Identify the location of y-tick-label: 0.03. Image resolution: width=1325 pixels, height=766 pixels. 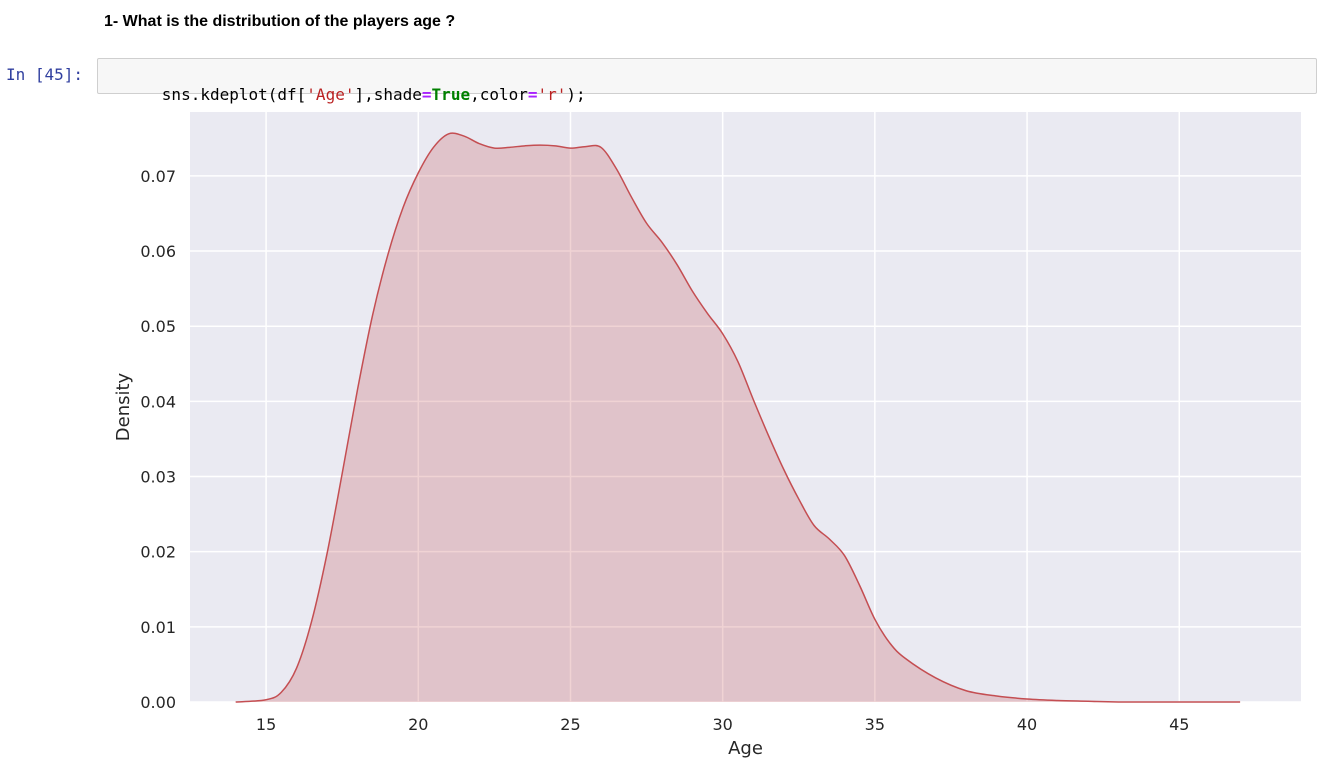
(158, 477).